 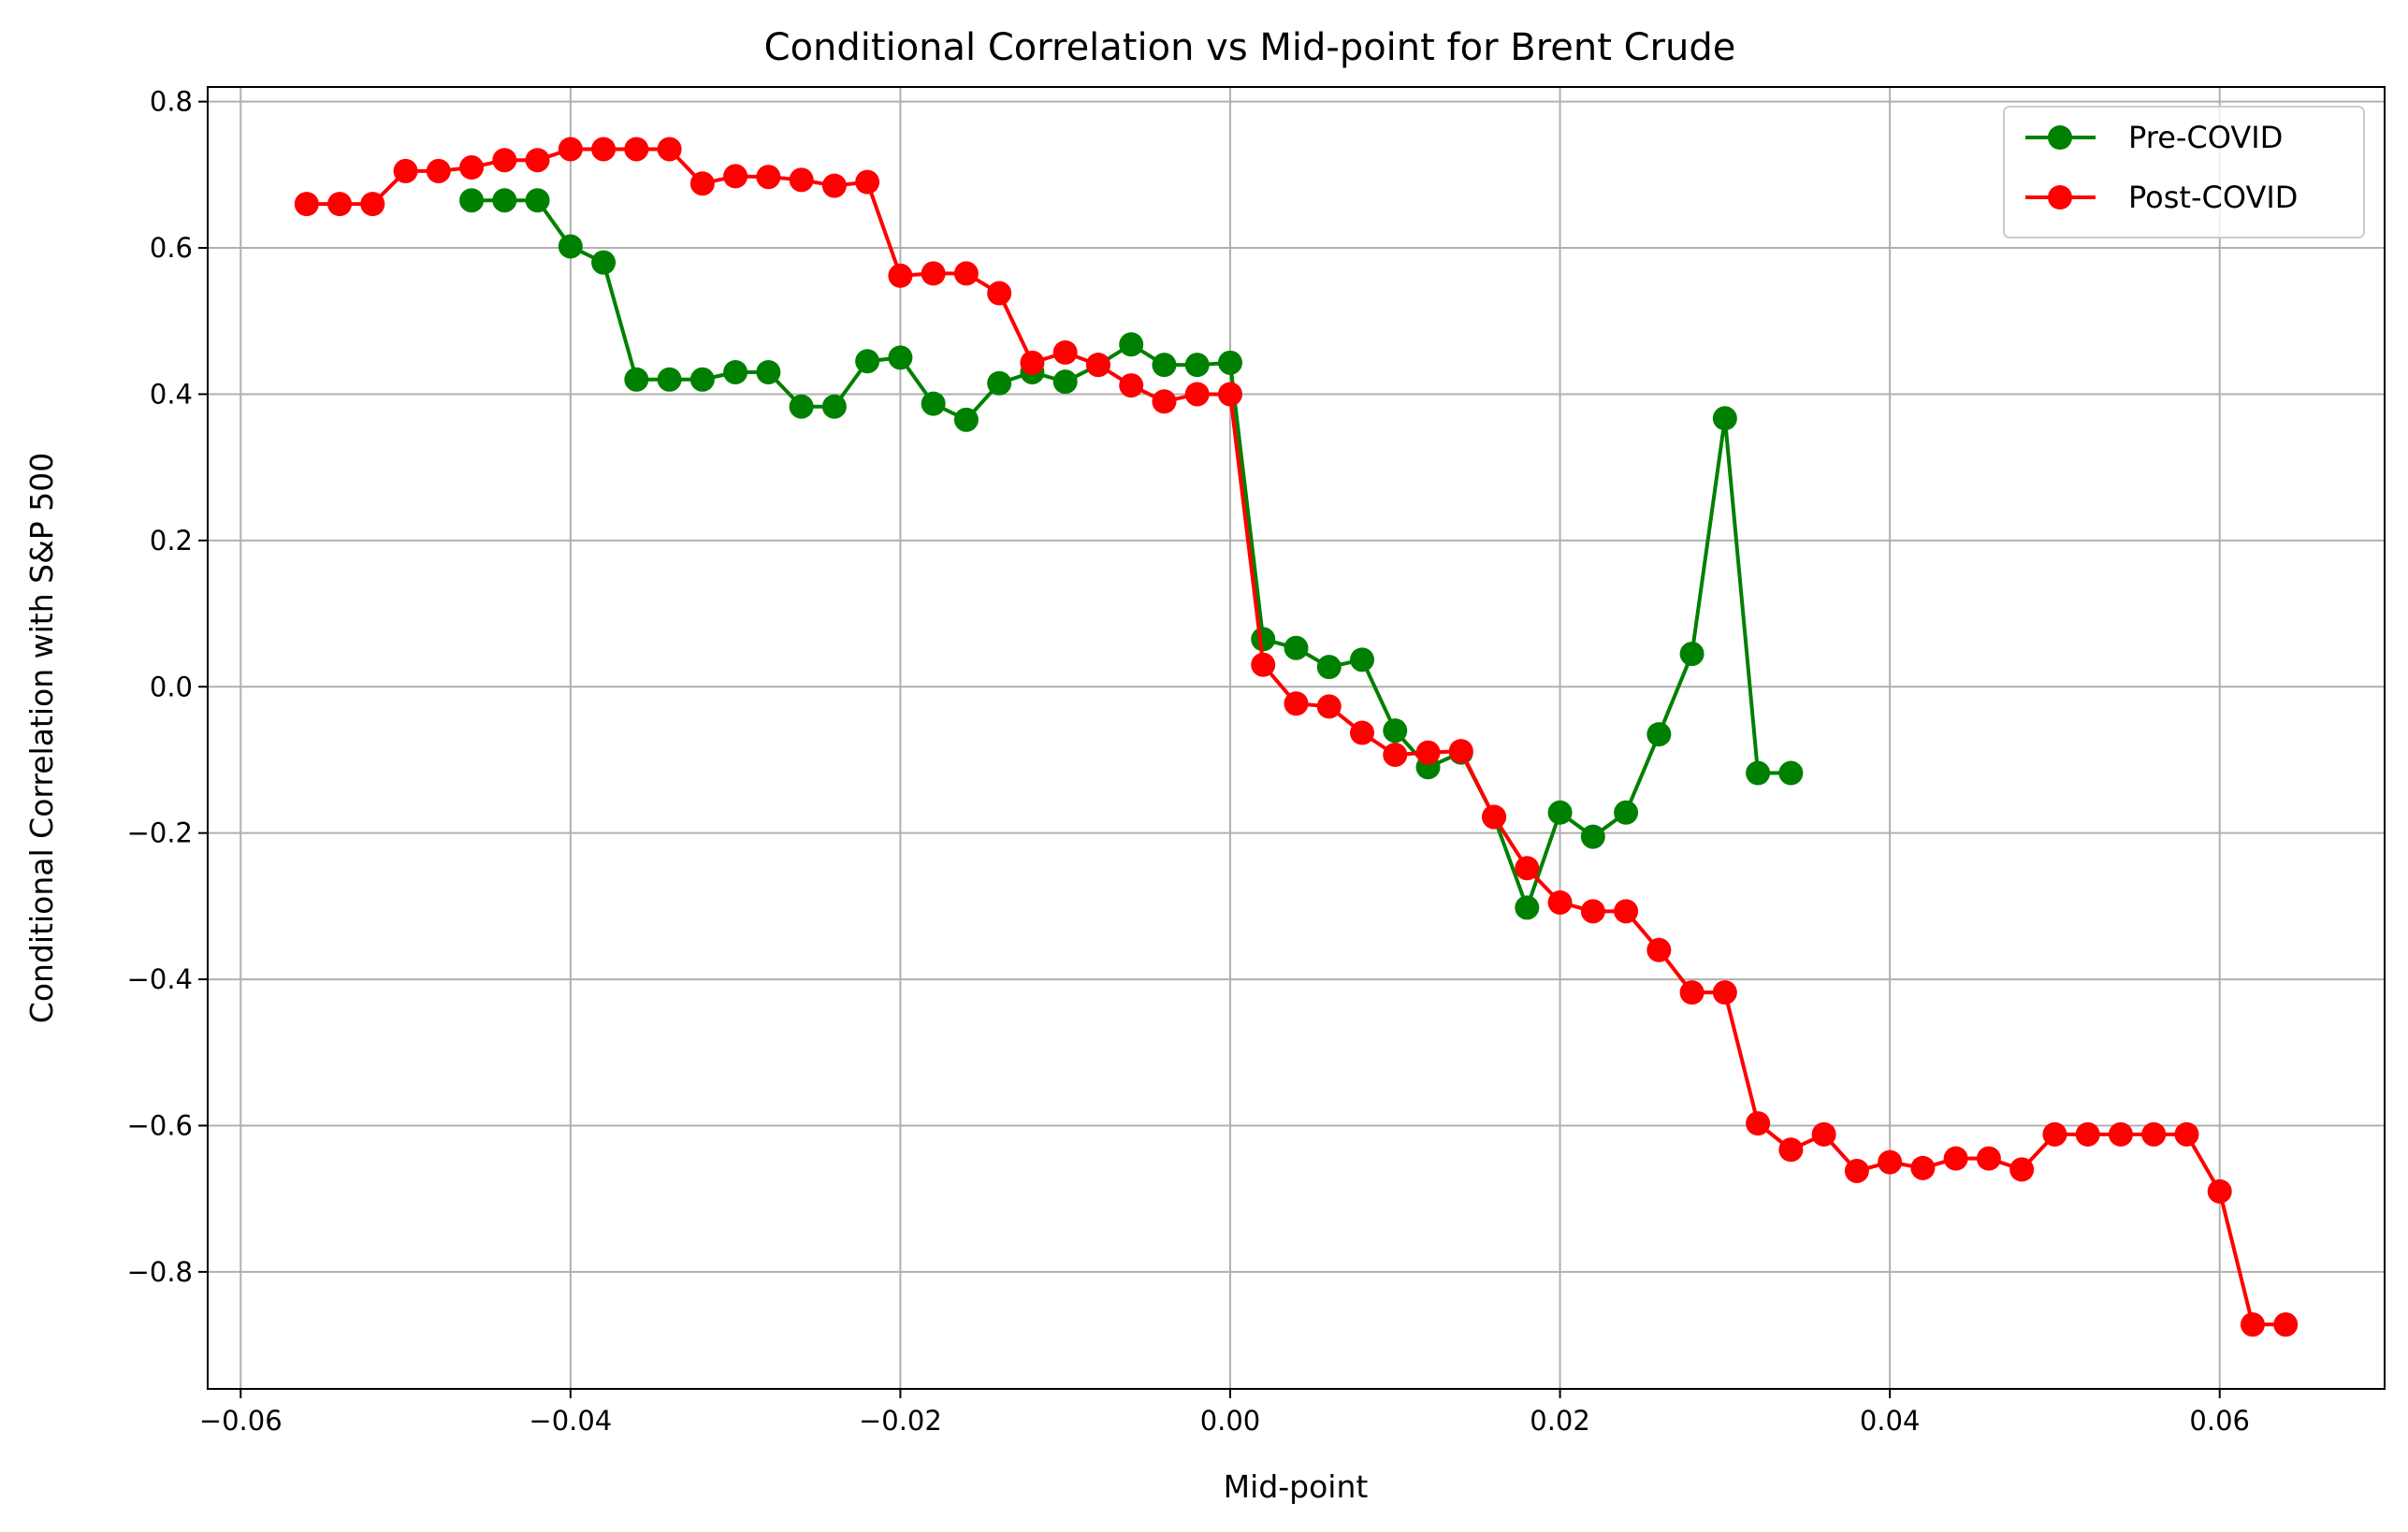 I want to click on x-tick-label: 0.04, so click(x=1891, y=1421).